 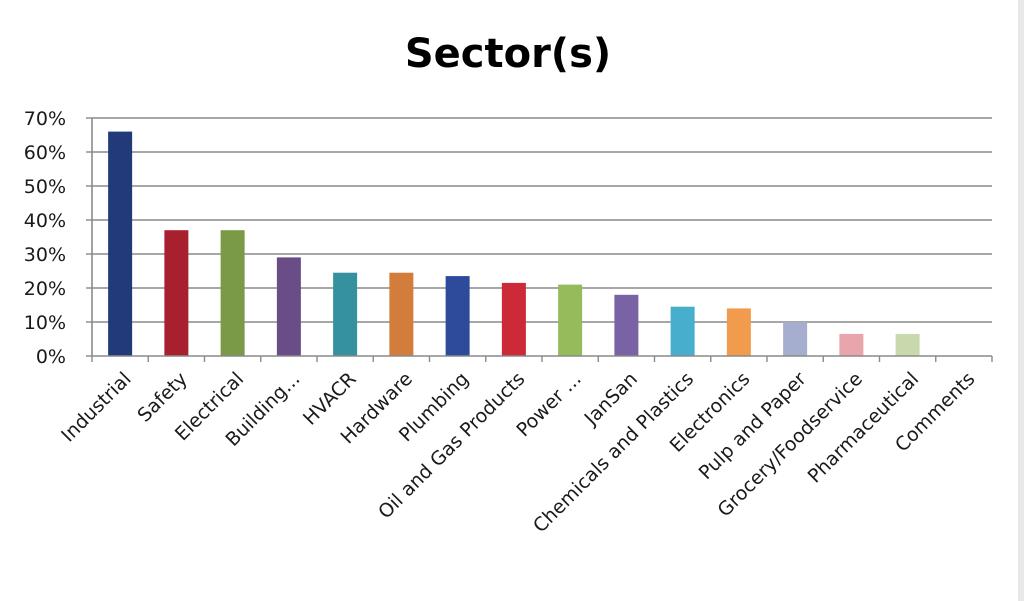 What do you see at coordinates (45, 289) in the screenshot?
I see `y-tick-label: 20%` at bounding box center [45, 289].